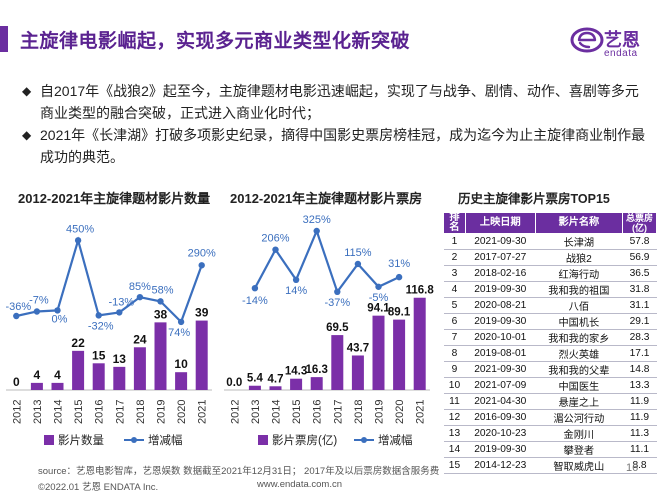 The width and height of the screenshot is (667, 500). What do you see at coordinates (255, 288) in the screenshot?
I see `growth-point-2013` at bounding box center [255, 288].